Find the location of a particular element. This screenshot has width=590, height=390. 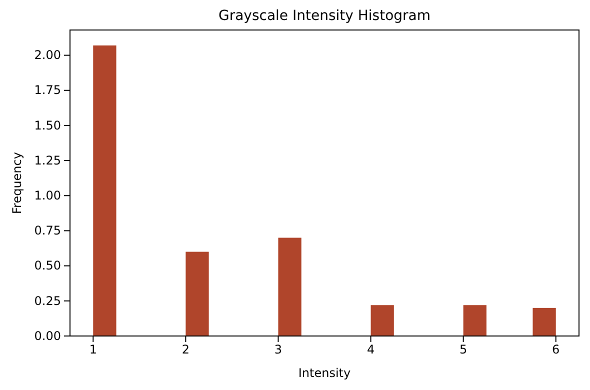

x-tick-label: 5 is located at coordinates (464, 349).